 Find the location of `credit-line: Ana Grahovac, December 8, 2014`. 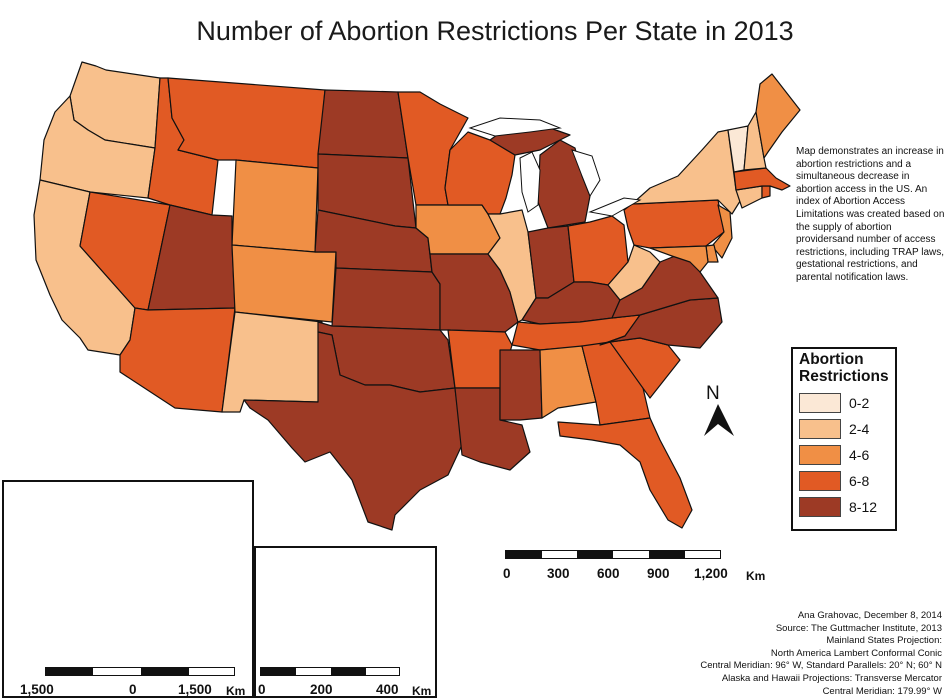

credit-line: Ana Grahovac, December 8, 2014 is located at coordinates (869, 615).